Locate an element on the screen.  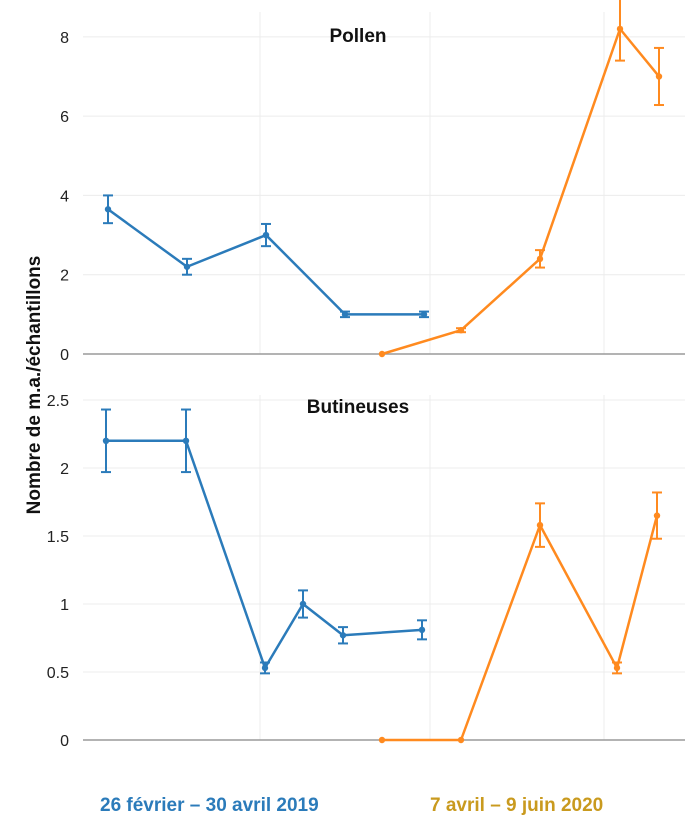
y-tick-label: 1.5 is located at coordinates (58, 537).